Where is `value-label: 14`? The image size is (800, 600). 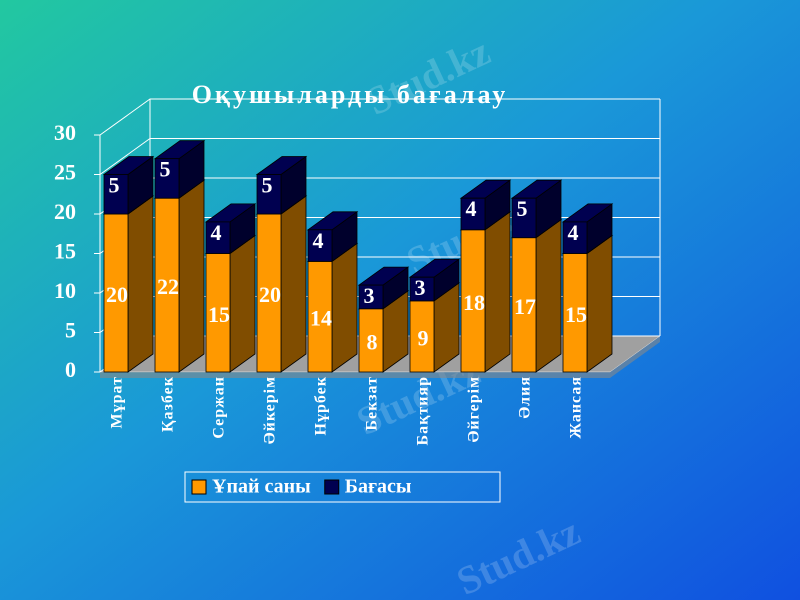
value-label: 14 is located at coordinates (321, 318).